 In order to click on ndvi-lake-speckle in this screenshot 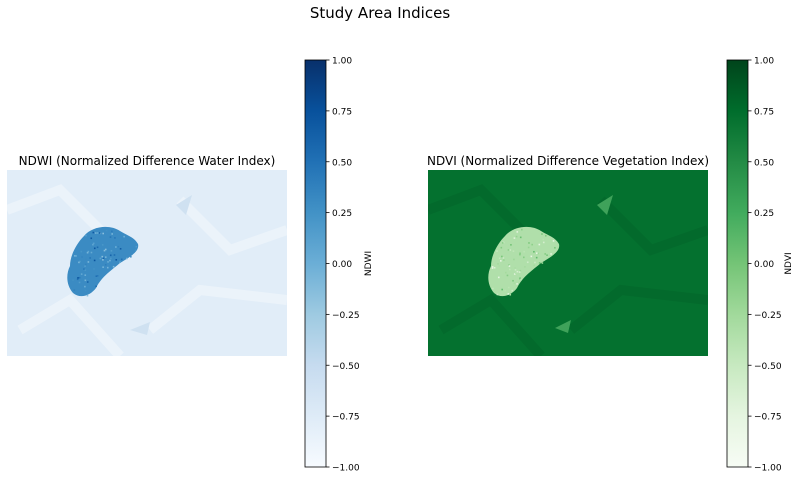, I will do `click(523, 262)`.